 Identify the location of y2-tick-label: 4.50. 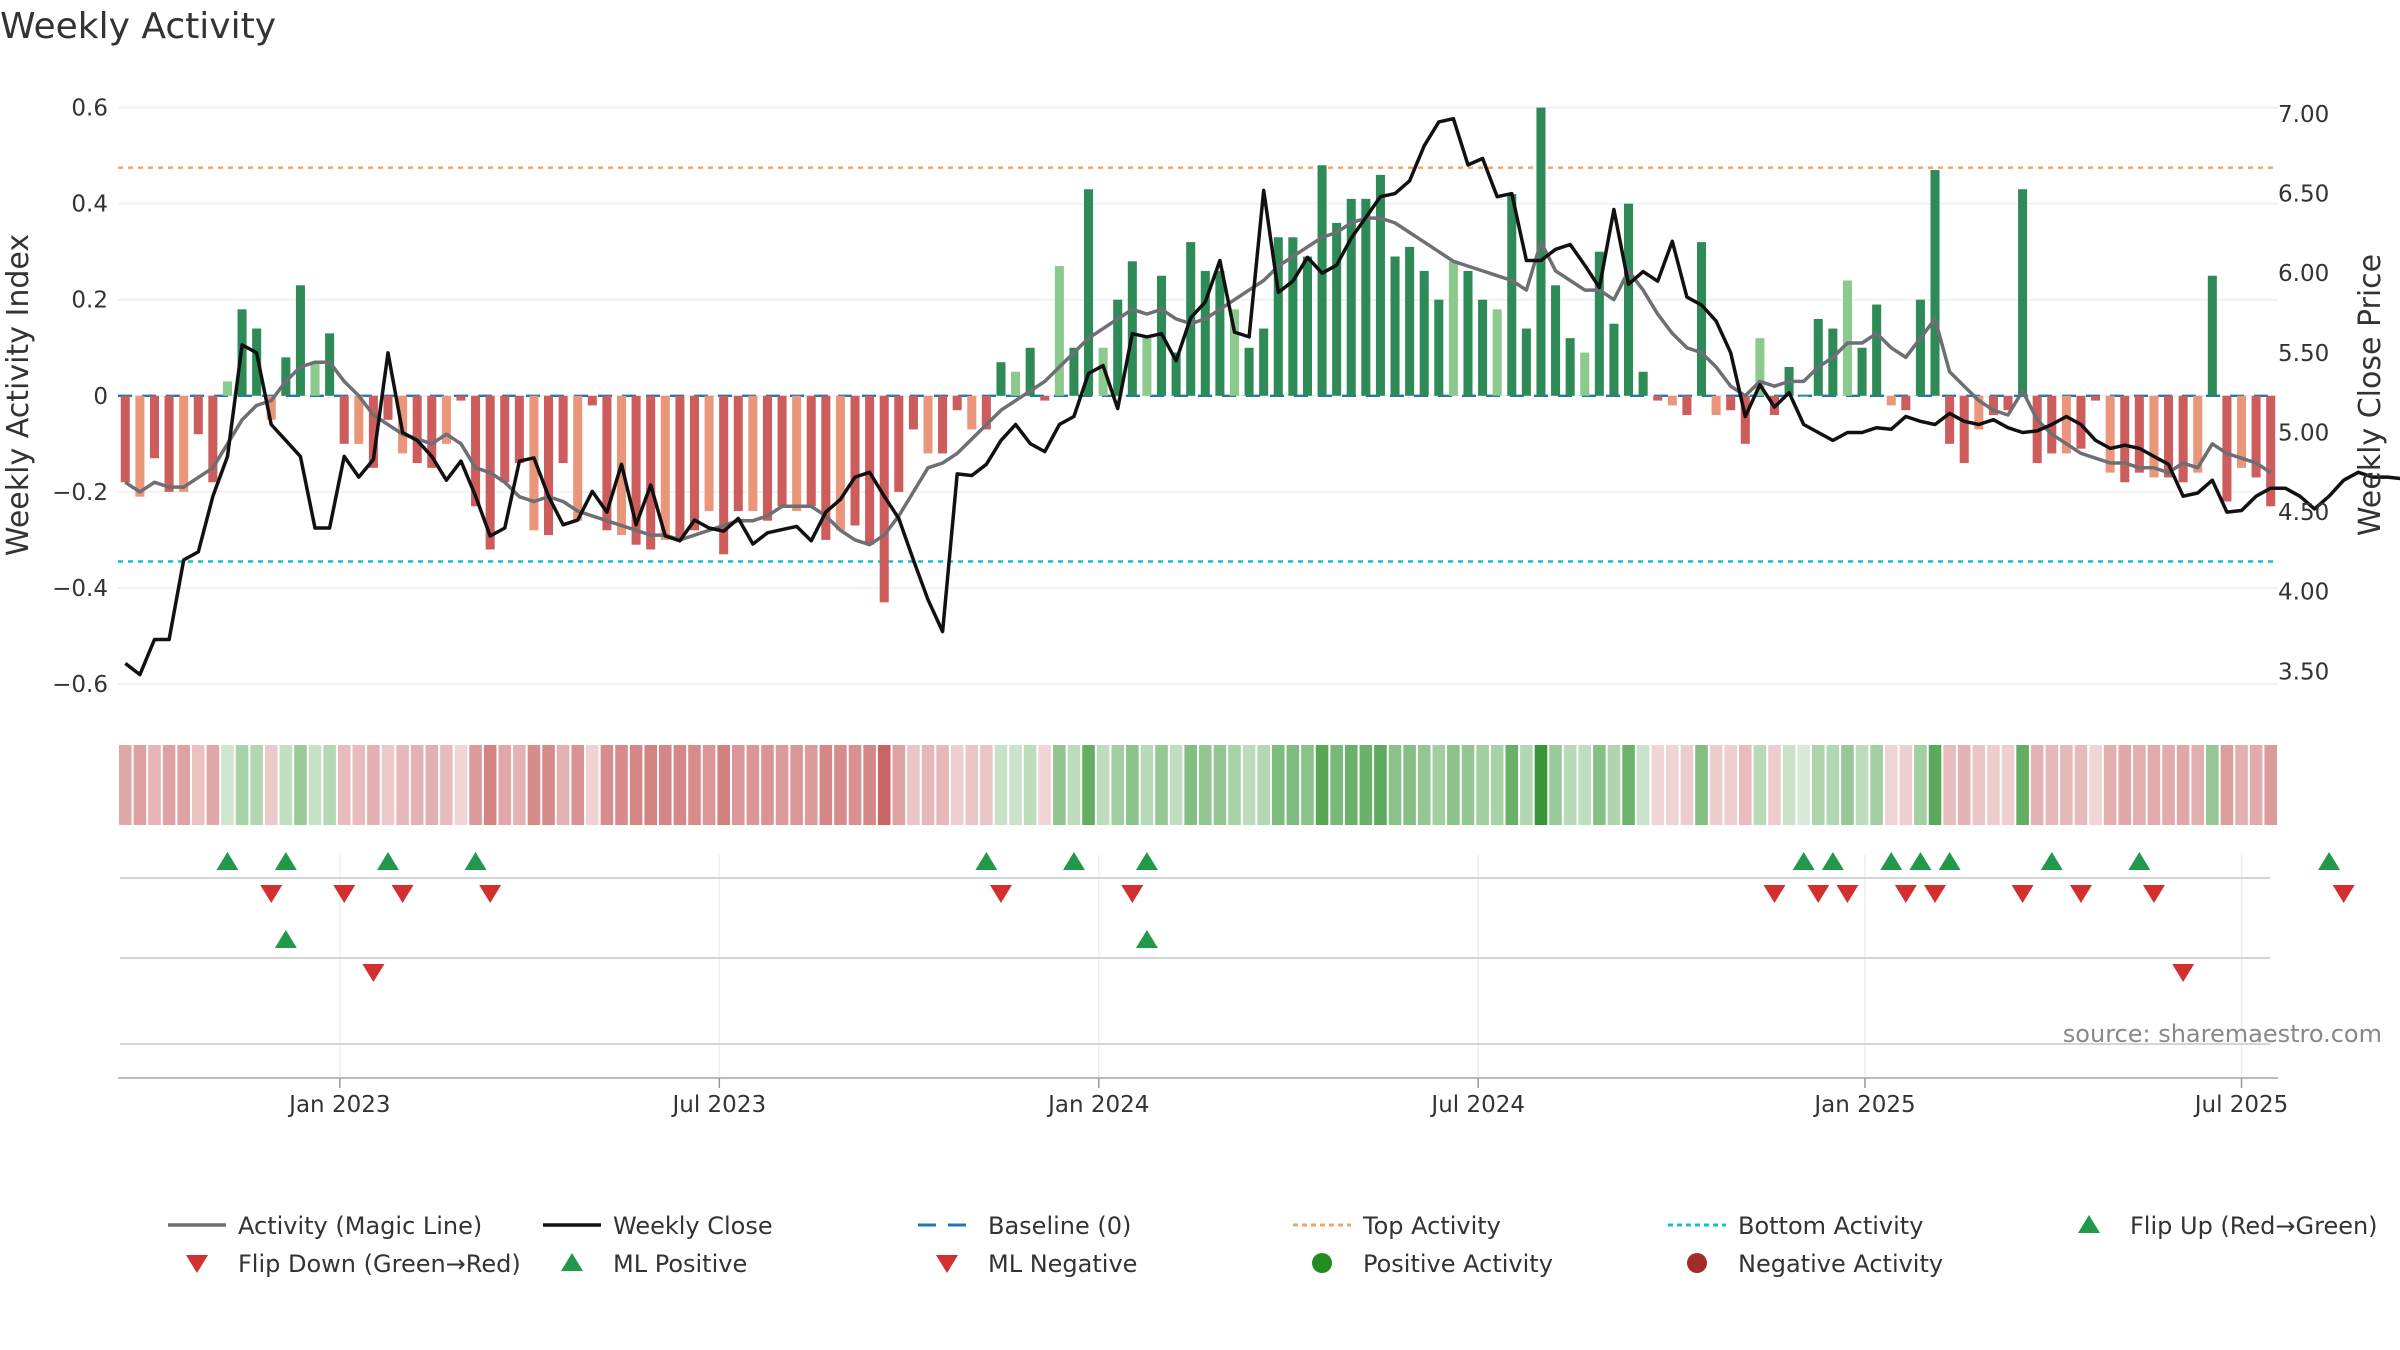
(2303, 513).